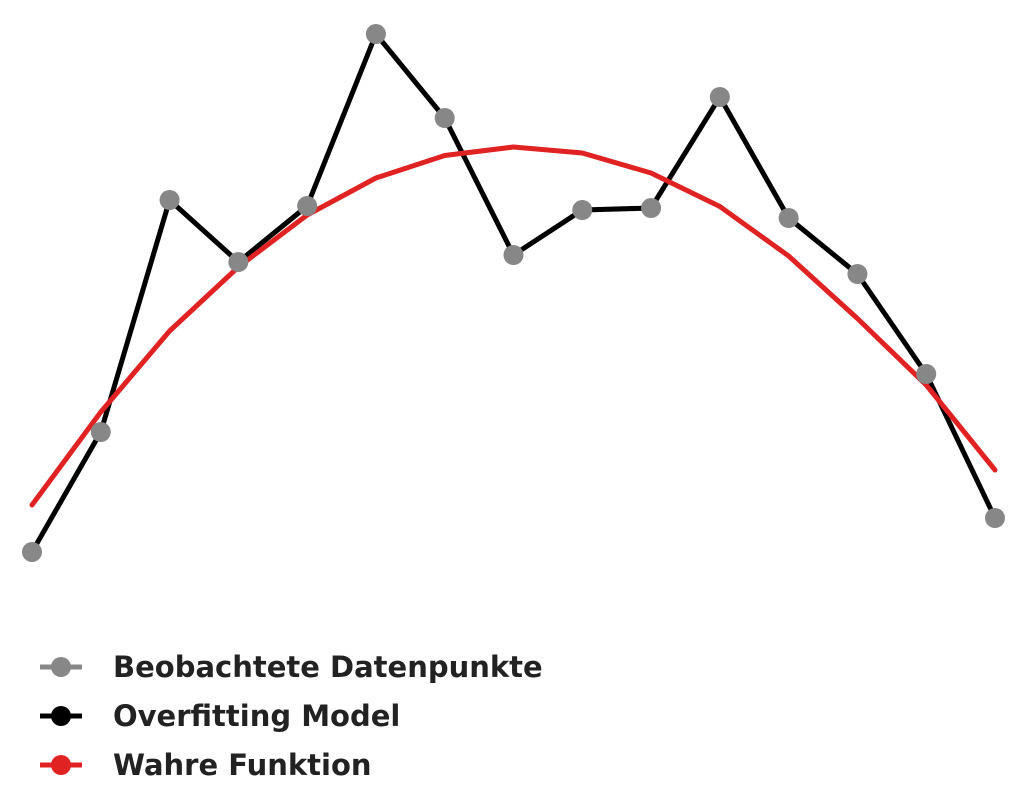  Describe the element at coordinates (328, 667) in the screenshot. I see `legend-label: Beobachtete Datenpunkte` at that location.